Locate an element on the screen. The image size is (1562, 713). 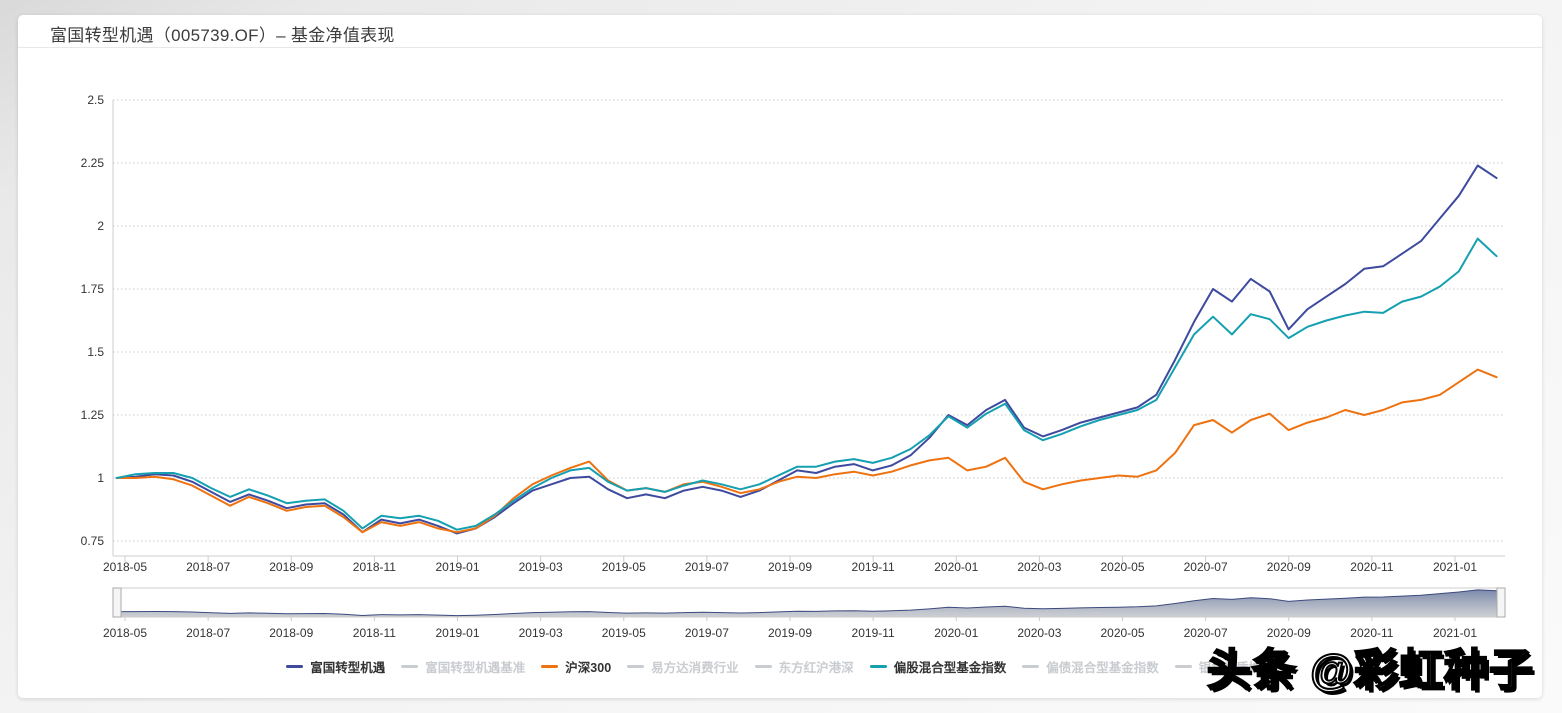
navigator-x-tick-label: 2018-05 is located at coordinates (125, 633).